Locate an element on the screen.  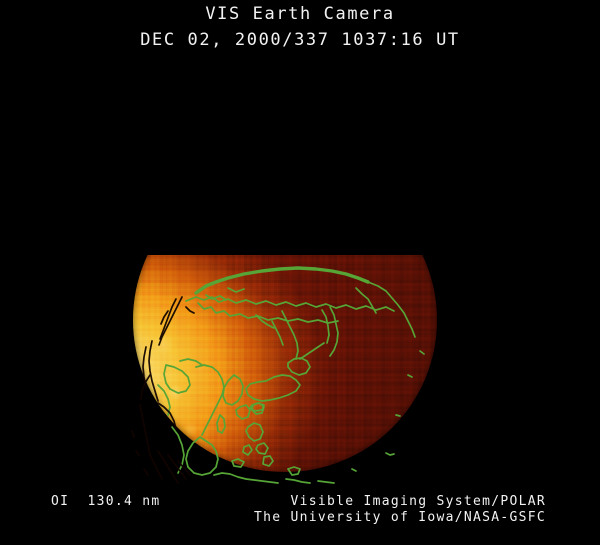
dark-coastline-overlay is located at coordinates (163, 390).